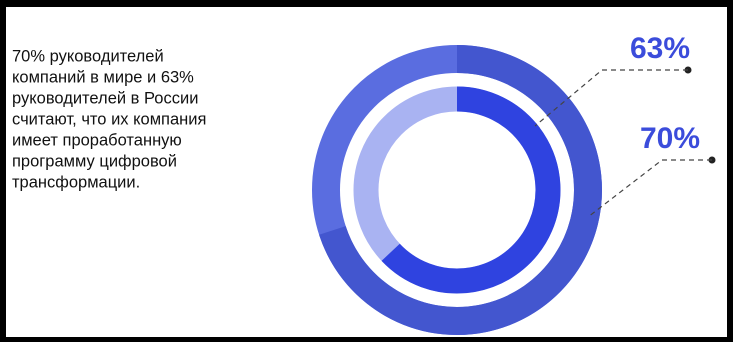 The width and height of the screenshot is (733, 342). What do you see at coordinates (76, 182) in the screenshot?
I see `description-line: трансформации.` at bounding box center [76, 182].